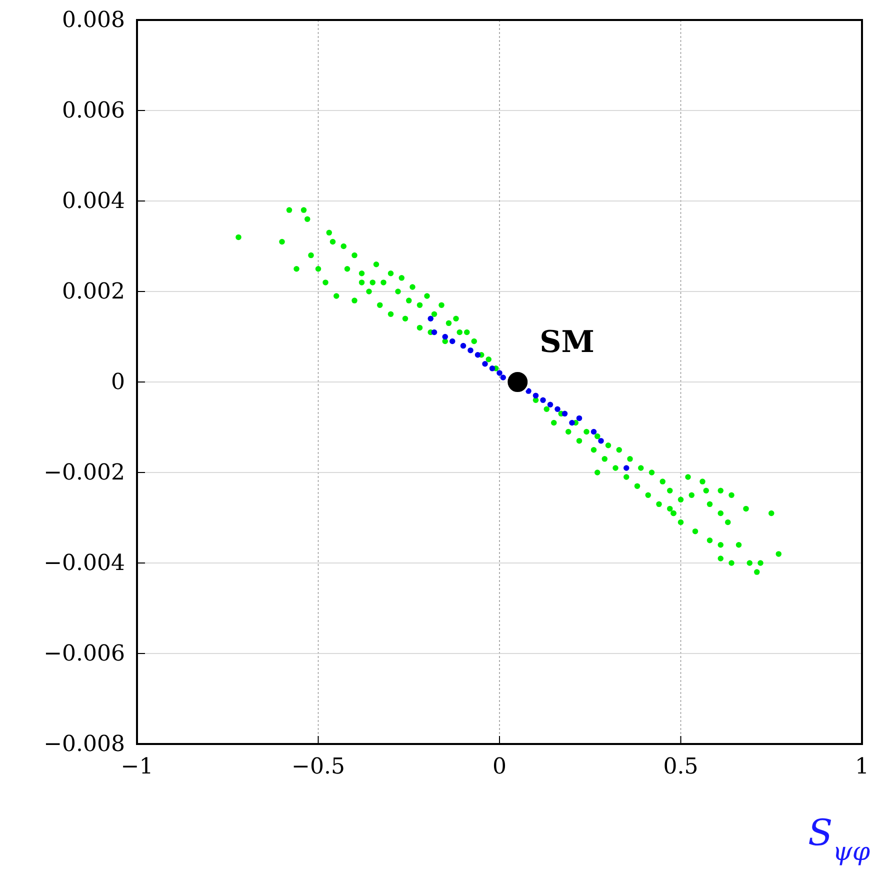 This screenshot has width=878, height=871. What do you see at coordinates (84, 654) in the screenshot?
I see `y-tick-label: −0.006` at bounding box center [84, 654].